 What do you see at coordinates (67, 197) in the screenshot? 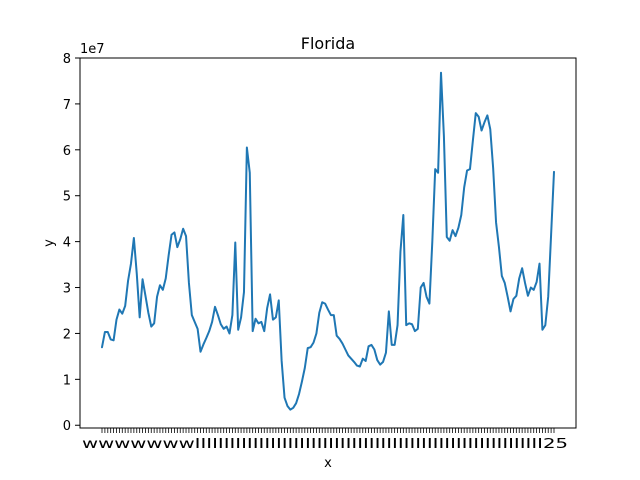
I see `y-tick-label: 5` at bounding box center [67, 197].